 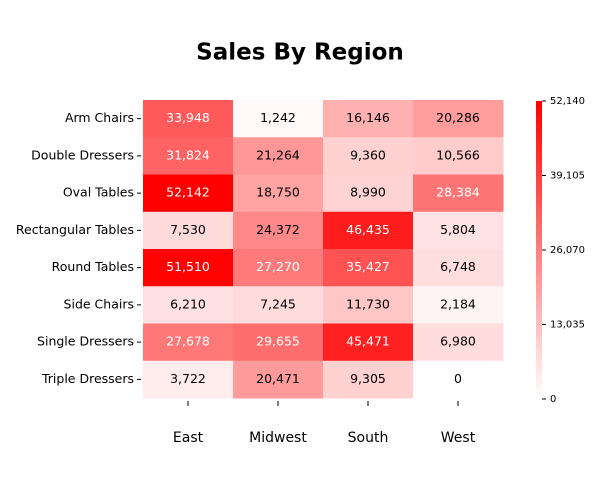 I want to click on cell-label: 2,184, so click(x=458, y=303).